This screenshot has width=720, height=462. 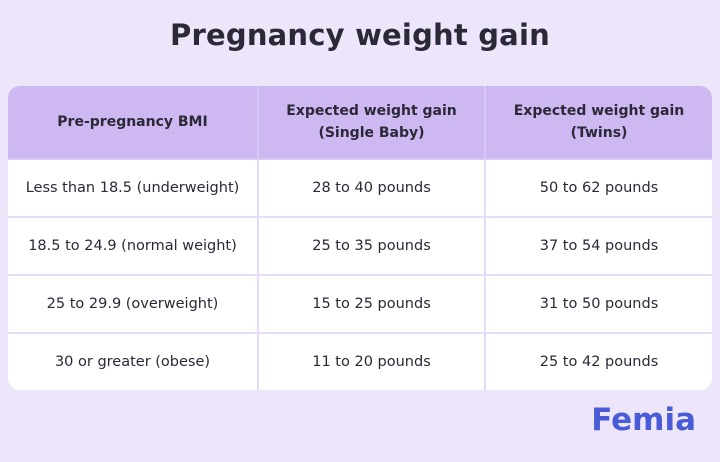 I want to click on table-cell: Less than 18.5 (underweight), so click(x=133, y=189).